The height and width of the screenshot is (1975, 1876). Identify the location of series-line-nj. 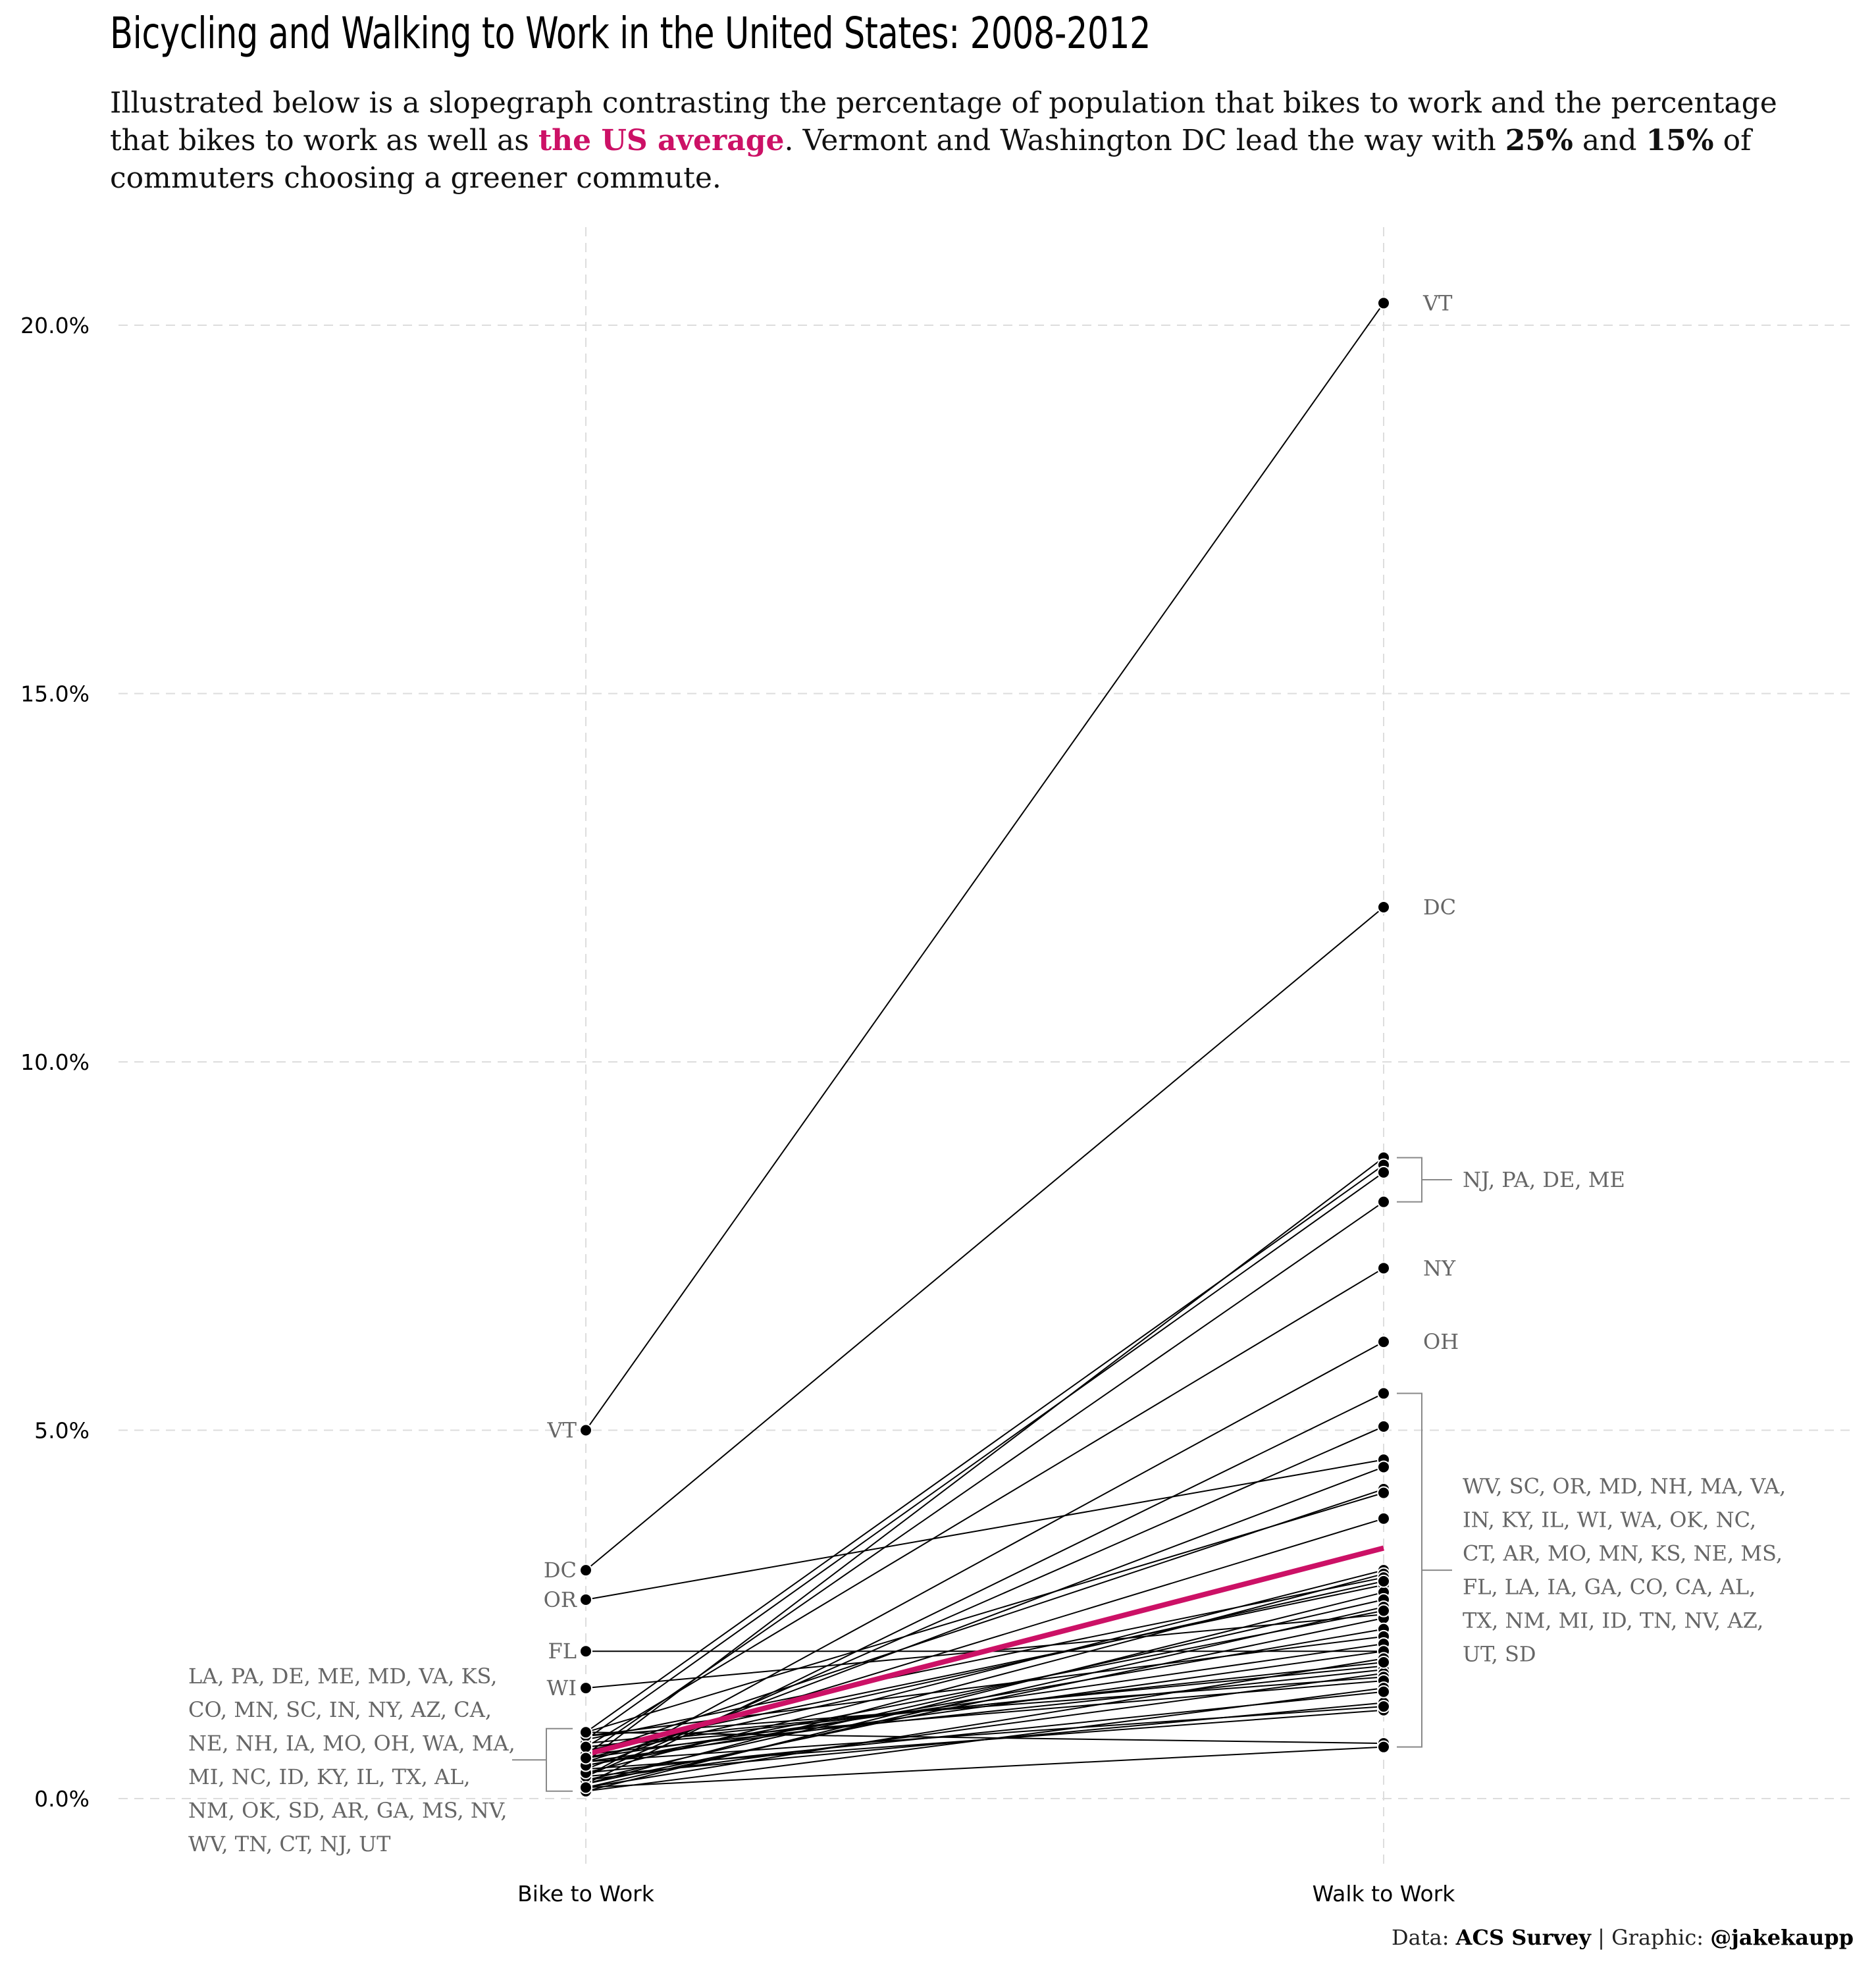
(984, 1459).